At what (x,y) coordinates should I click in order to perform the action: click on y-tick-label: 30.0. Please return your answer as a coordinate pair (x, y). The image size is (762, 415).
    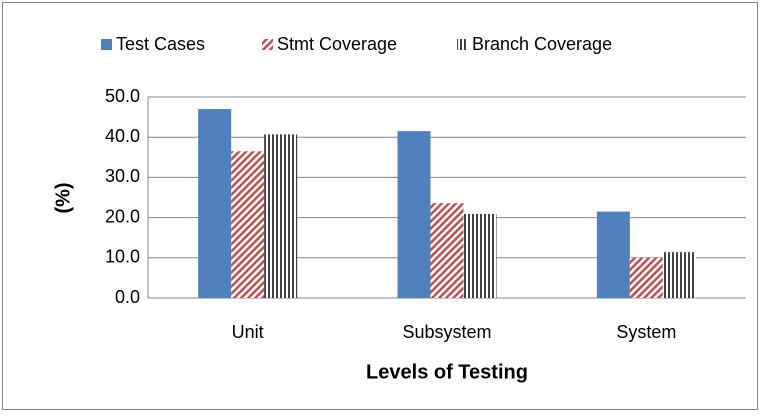
    Looking at the image, I should click on (122, 176).